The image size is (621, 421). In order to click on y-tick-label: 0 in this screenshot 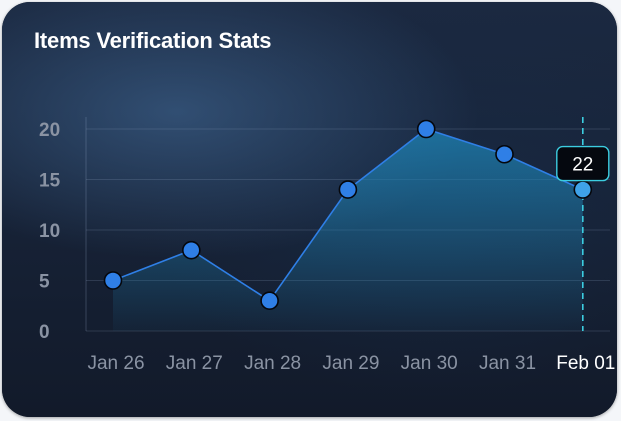, I will do `click(44, 332)`.